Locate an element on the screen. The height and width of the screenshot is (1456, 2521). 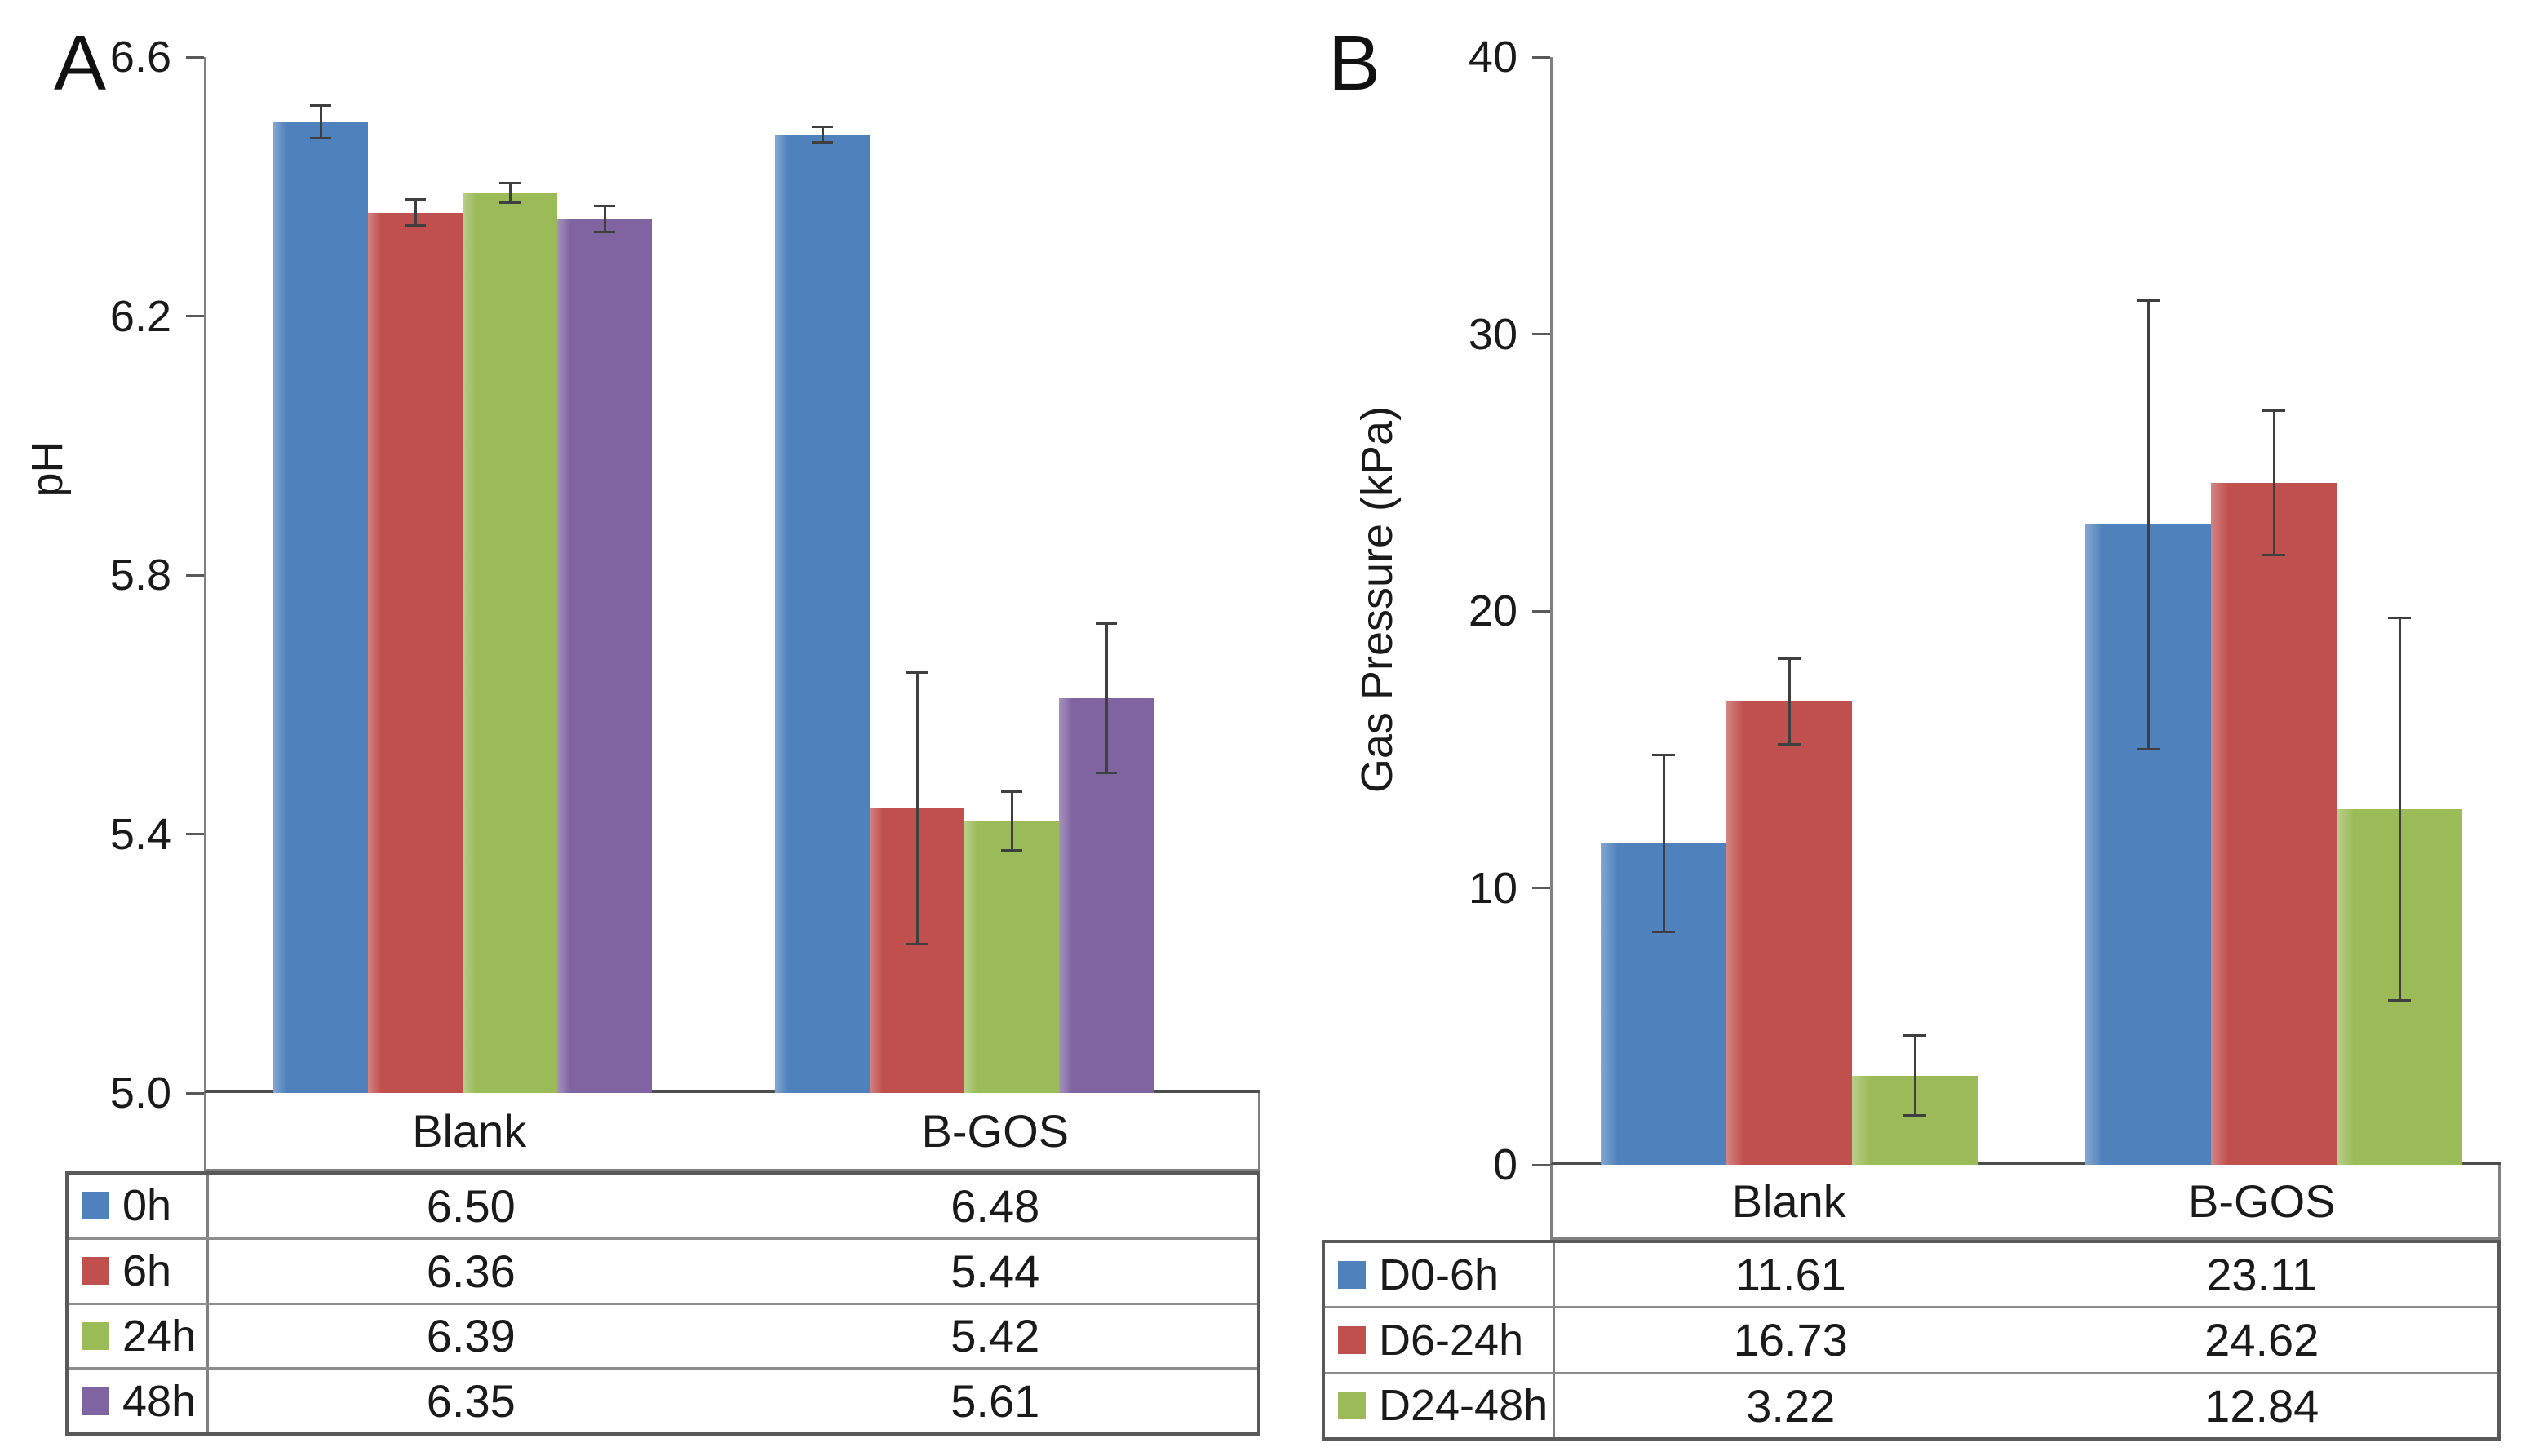
panel-b-category-row: Blank B-GOS is located at coordinates (2026, 1202).